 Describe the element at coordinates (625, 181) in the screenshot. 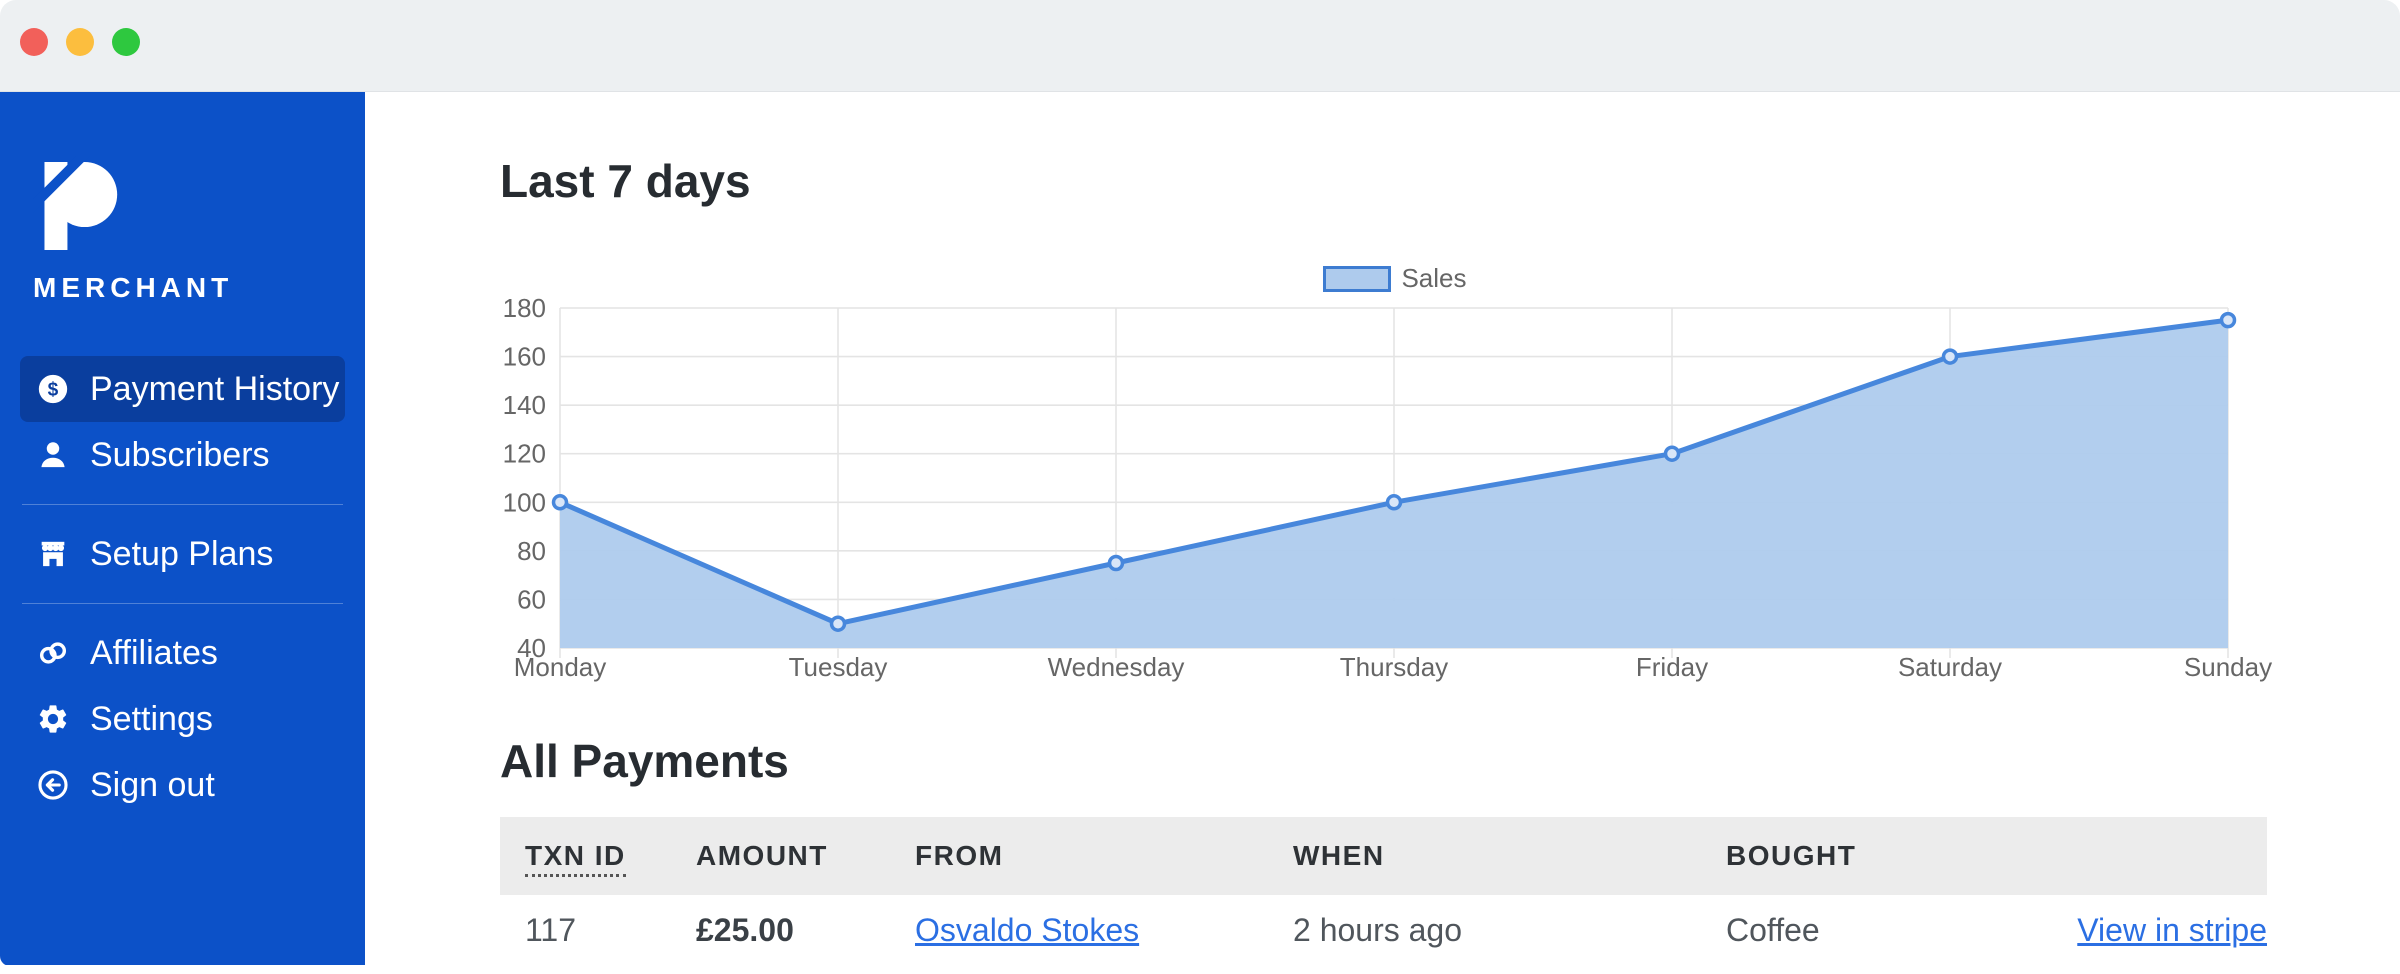

I see `chart-section-title: Last 7 days` at that location.